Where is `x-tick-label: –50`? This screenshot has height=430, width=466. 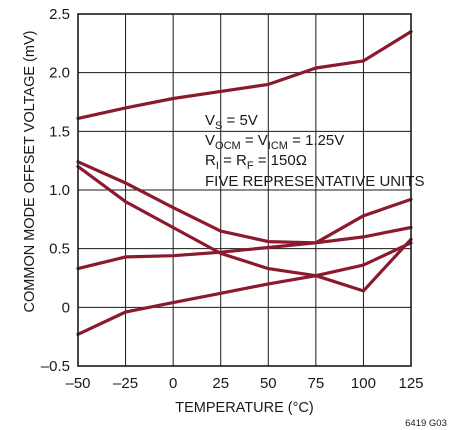 x-tick-label: –50 is located at coordinates (77, 383).